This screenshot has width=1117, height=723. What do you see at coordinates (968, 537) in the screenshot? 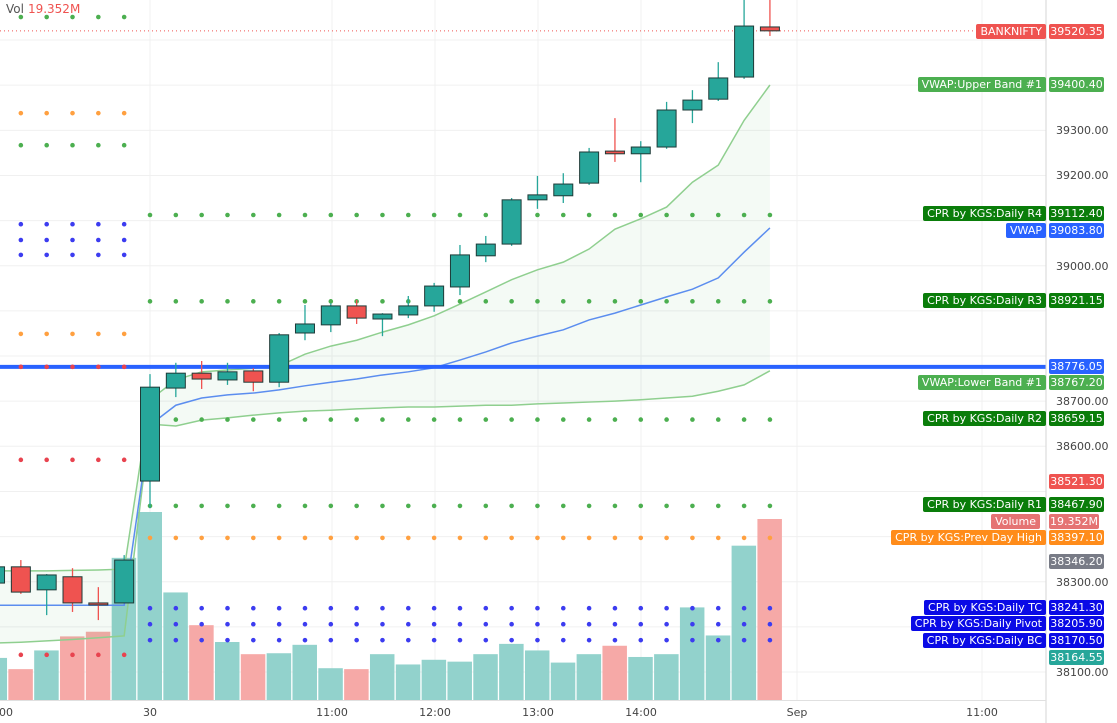
I see `label-name: CPR by KGS:Prev Day High` at bounding box center [968, 537].